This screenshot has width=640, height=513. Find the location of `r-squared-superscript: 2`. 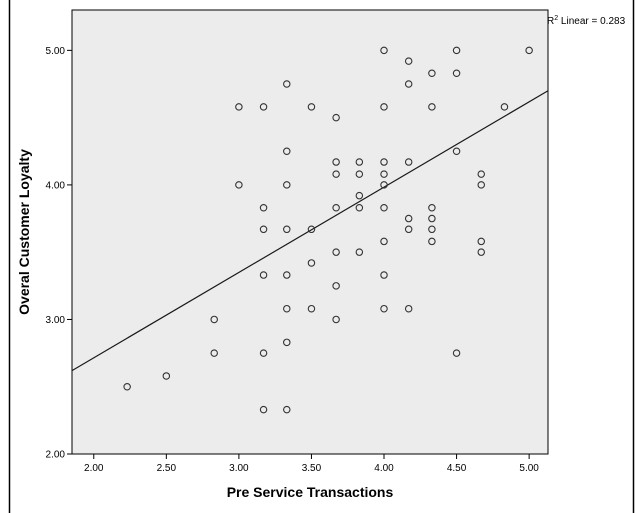

r-squared-superscript: 2 is located at coordinates (556, 18).